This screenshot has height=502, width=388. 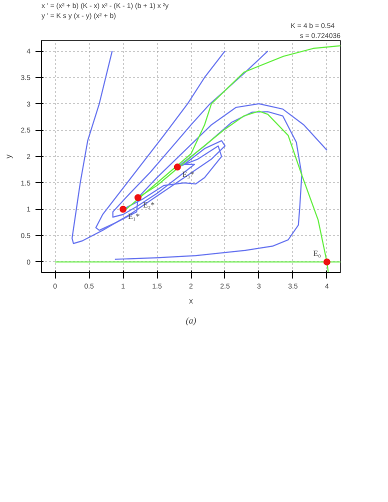 What do you see at coordinates (317, 253) in the screenshot?
I see `annotation: E₀` at bounding box center [317, 253].